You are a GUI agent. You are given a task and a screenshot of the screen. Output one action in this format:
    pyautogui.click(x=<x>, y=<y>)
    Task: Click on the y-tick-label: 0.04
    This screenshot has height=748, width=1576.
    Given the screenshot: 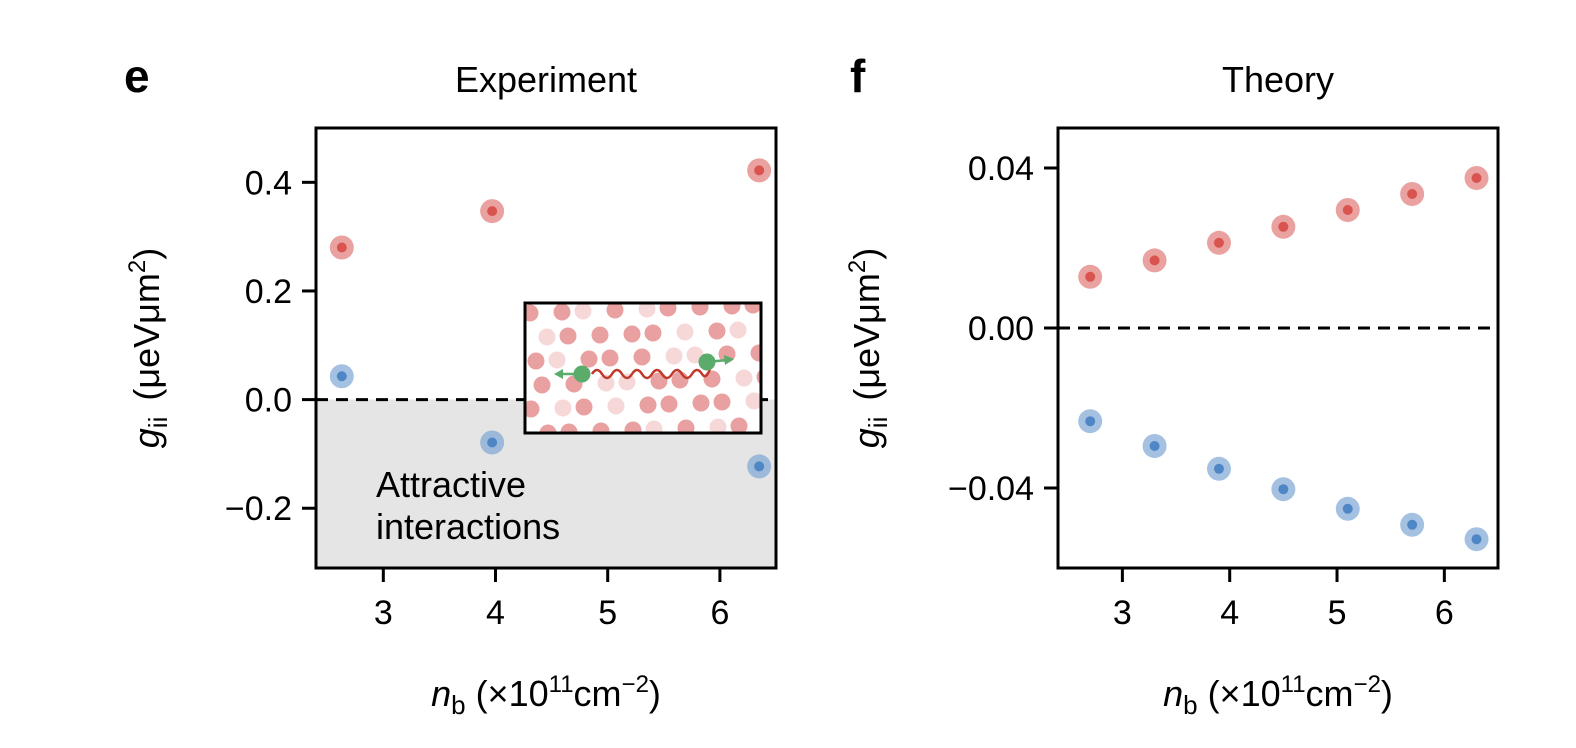 What is the action you would take?
    pyautogui.click(x=1001, y=169)
    